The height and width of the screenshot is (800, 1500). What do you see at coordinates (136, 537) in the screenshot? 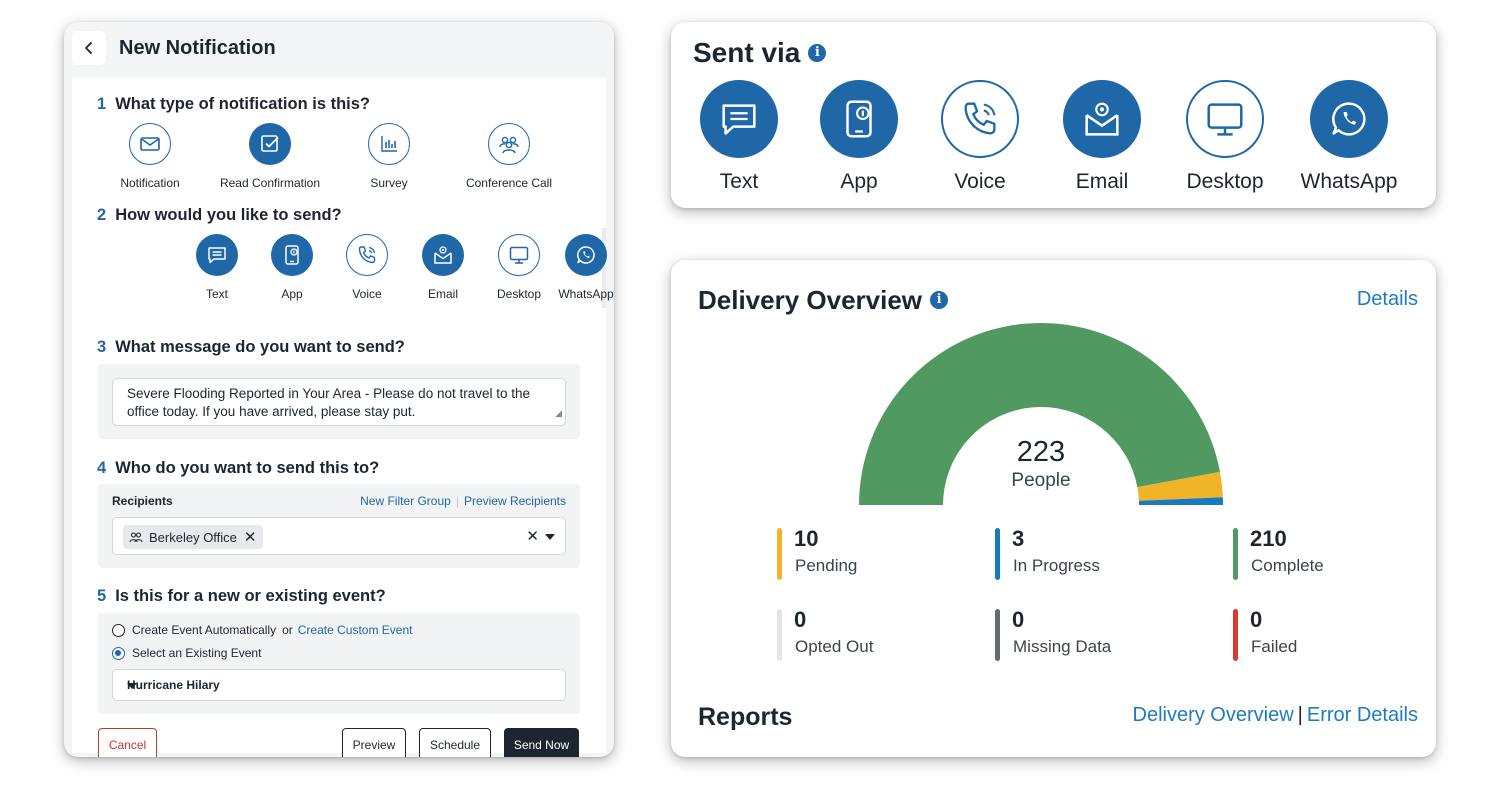
I see `group-icon` at bounding box center [136, 537].